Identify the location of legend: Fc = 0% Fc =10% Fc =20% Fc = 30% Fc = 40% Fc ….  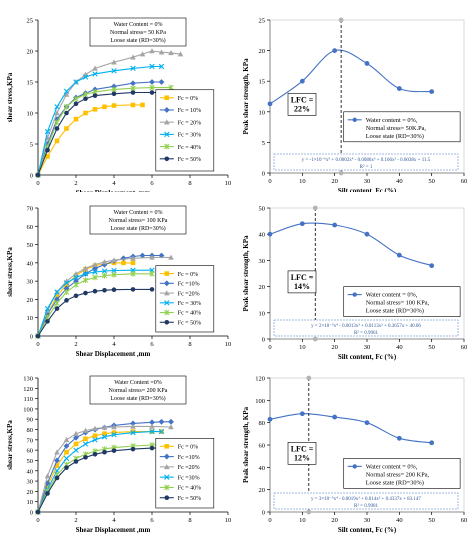
(185, 299).